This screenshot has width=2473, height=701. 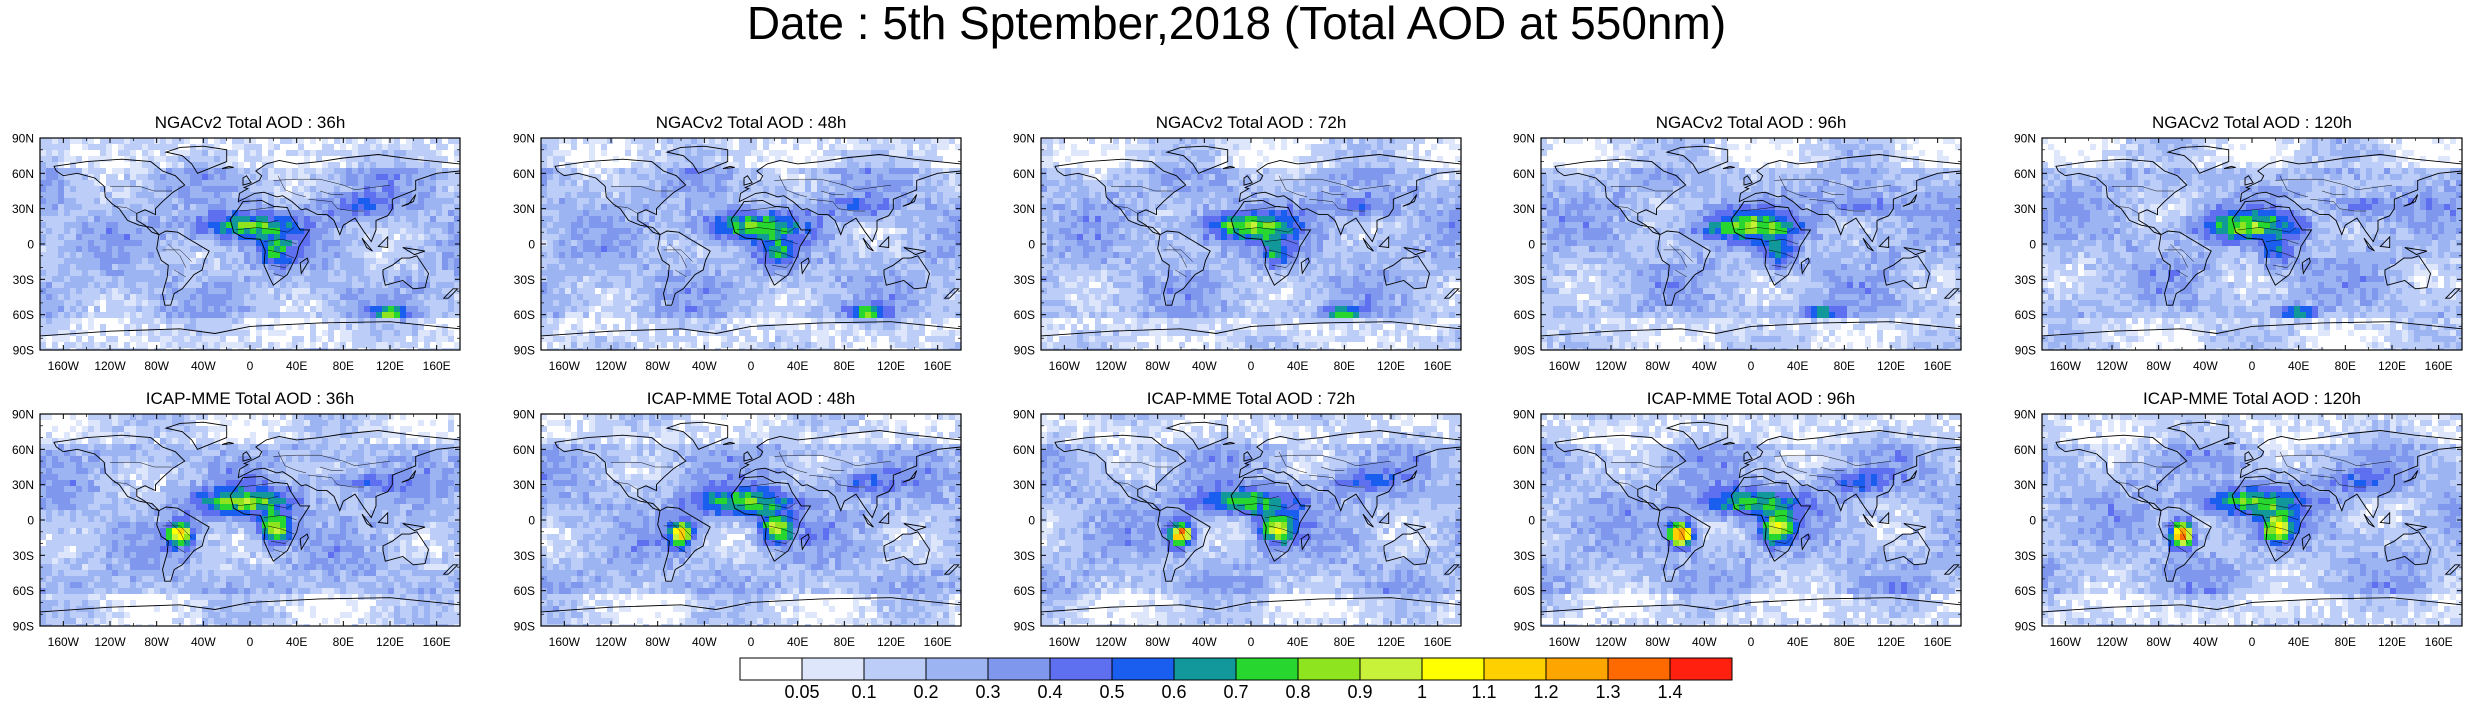 What do you see at coordinates (1049, 691) in the screenshot?
I see `colorbar-label: 0.4` at bounding box center [1049, 691].